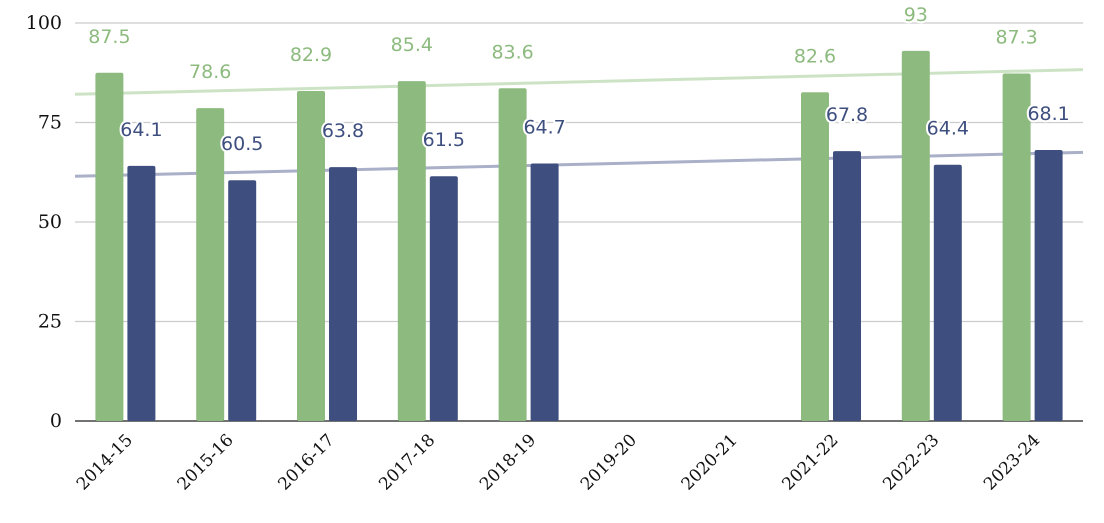  Describe the element at coordinates (609, 462) in the screenshot. I see `x-tick-label: 2019-20` at that location.